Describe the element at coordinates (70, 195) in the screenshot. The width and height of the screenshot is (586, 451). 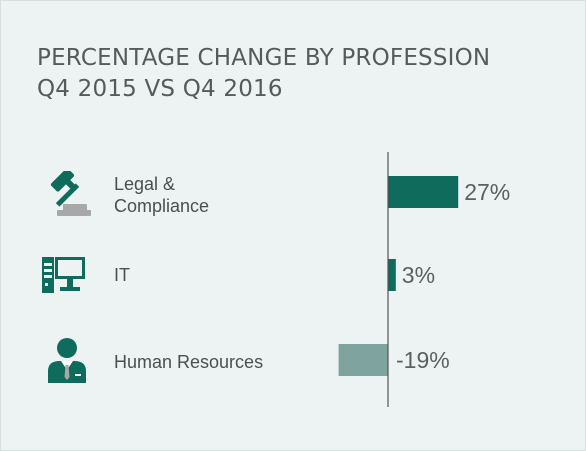
I see `gavel-icon` at that location.